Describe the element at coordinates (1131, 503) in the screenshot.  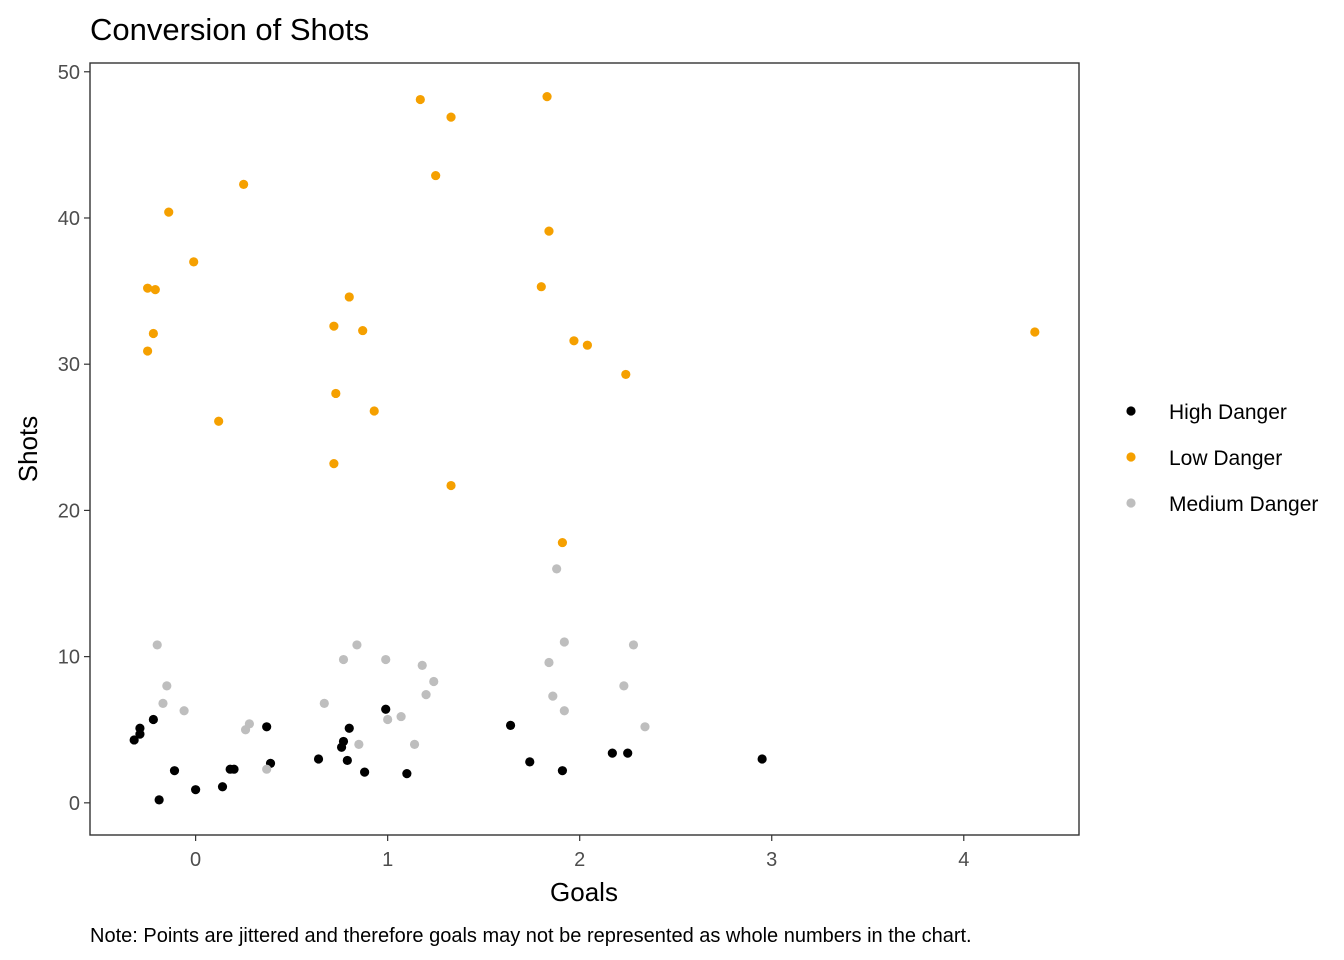
I see `legend-key-medium-danger` at that location.